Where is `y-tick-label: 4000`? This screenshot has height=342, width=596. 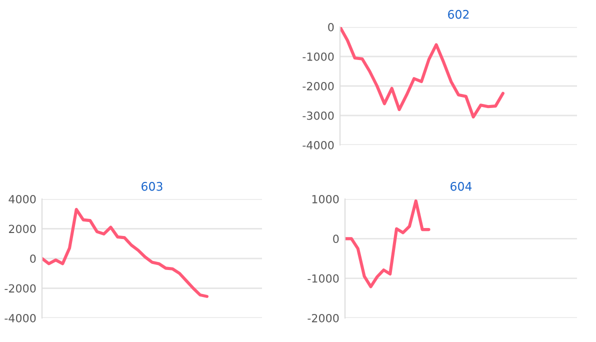 y-tick-label: 4000 is located at coordinates (22, 199).